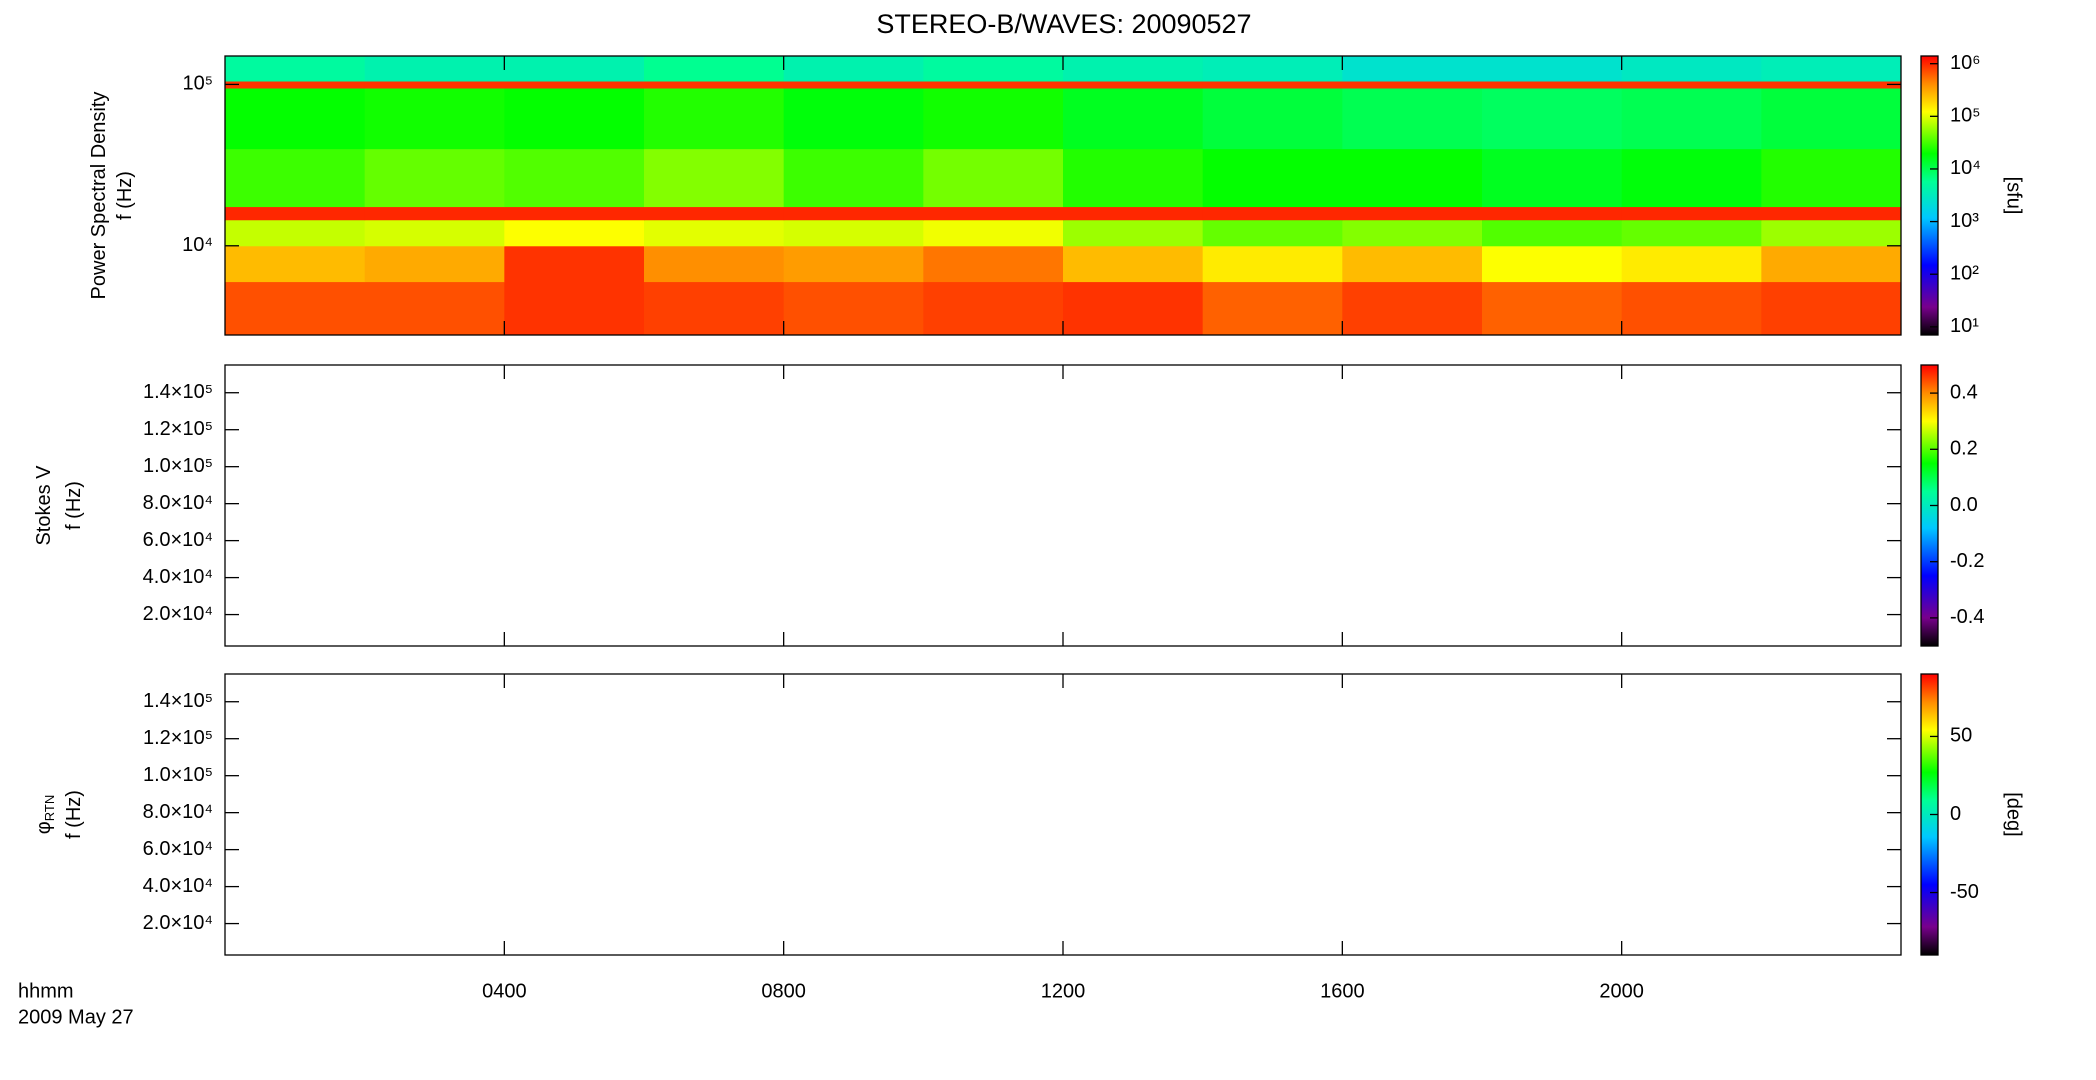  Describe the element at coordinates (46, 991) in the screenshot. I see `x-axis-label: hhmm` at that location.